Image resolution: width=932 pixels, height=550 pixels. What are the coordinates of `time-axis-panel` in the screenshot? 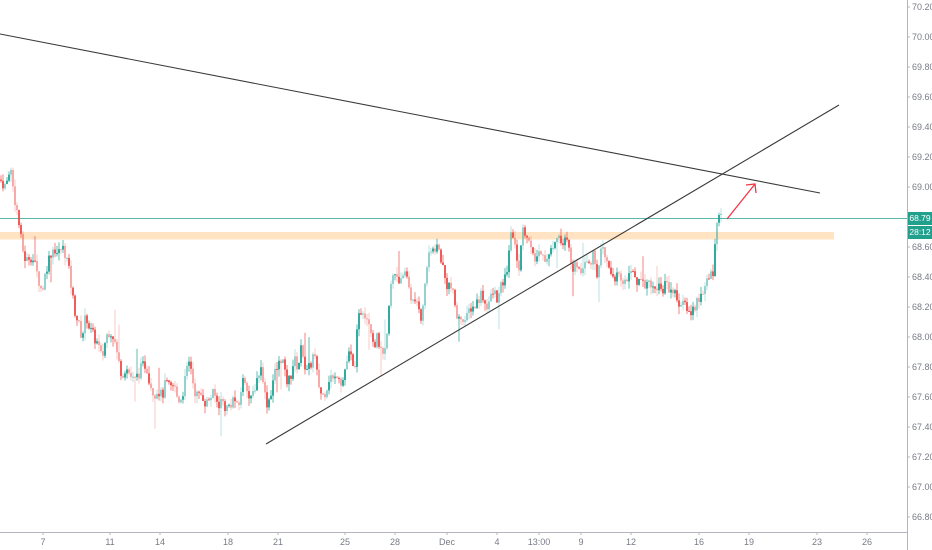 It's located at (453, 541).